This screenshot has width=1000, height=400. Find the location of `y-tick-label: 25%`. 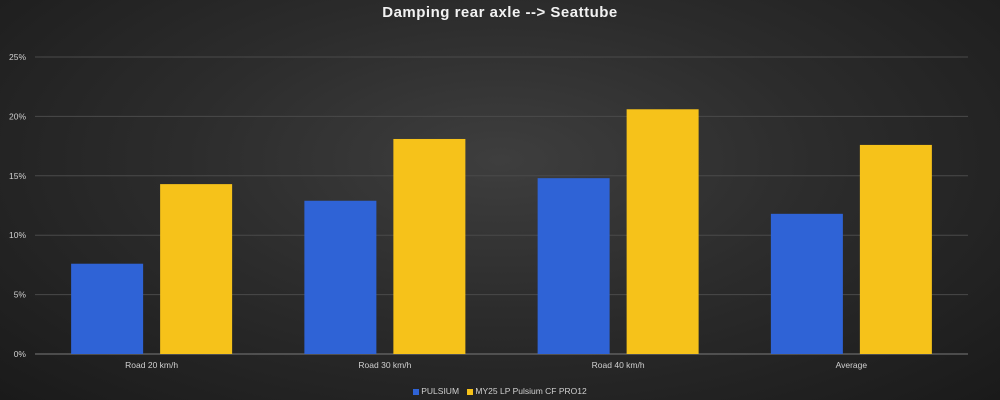

y-tick-label: 25% is located at coordinates (17, 57).